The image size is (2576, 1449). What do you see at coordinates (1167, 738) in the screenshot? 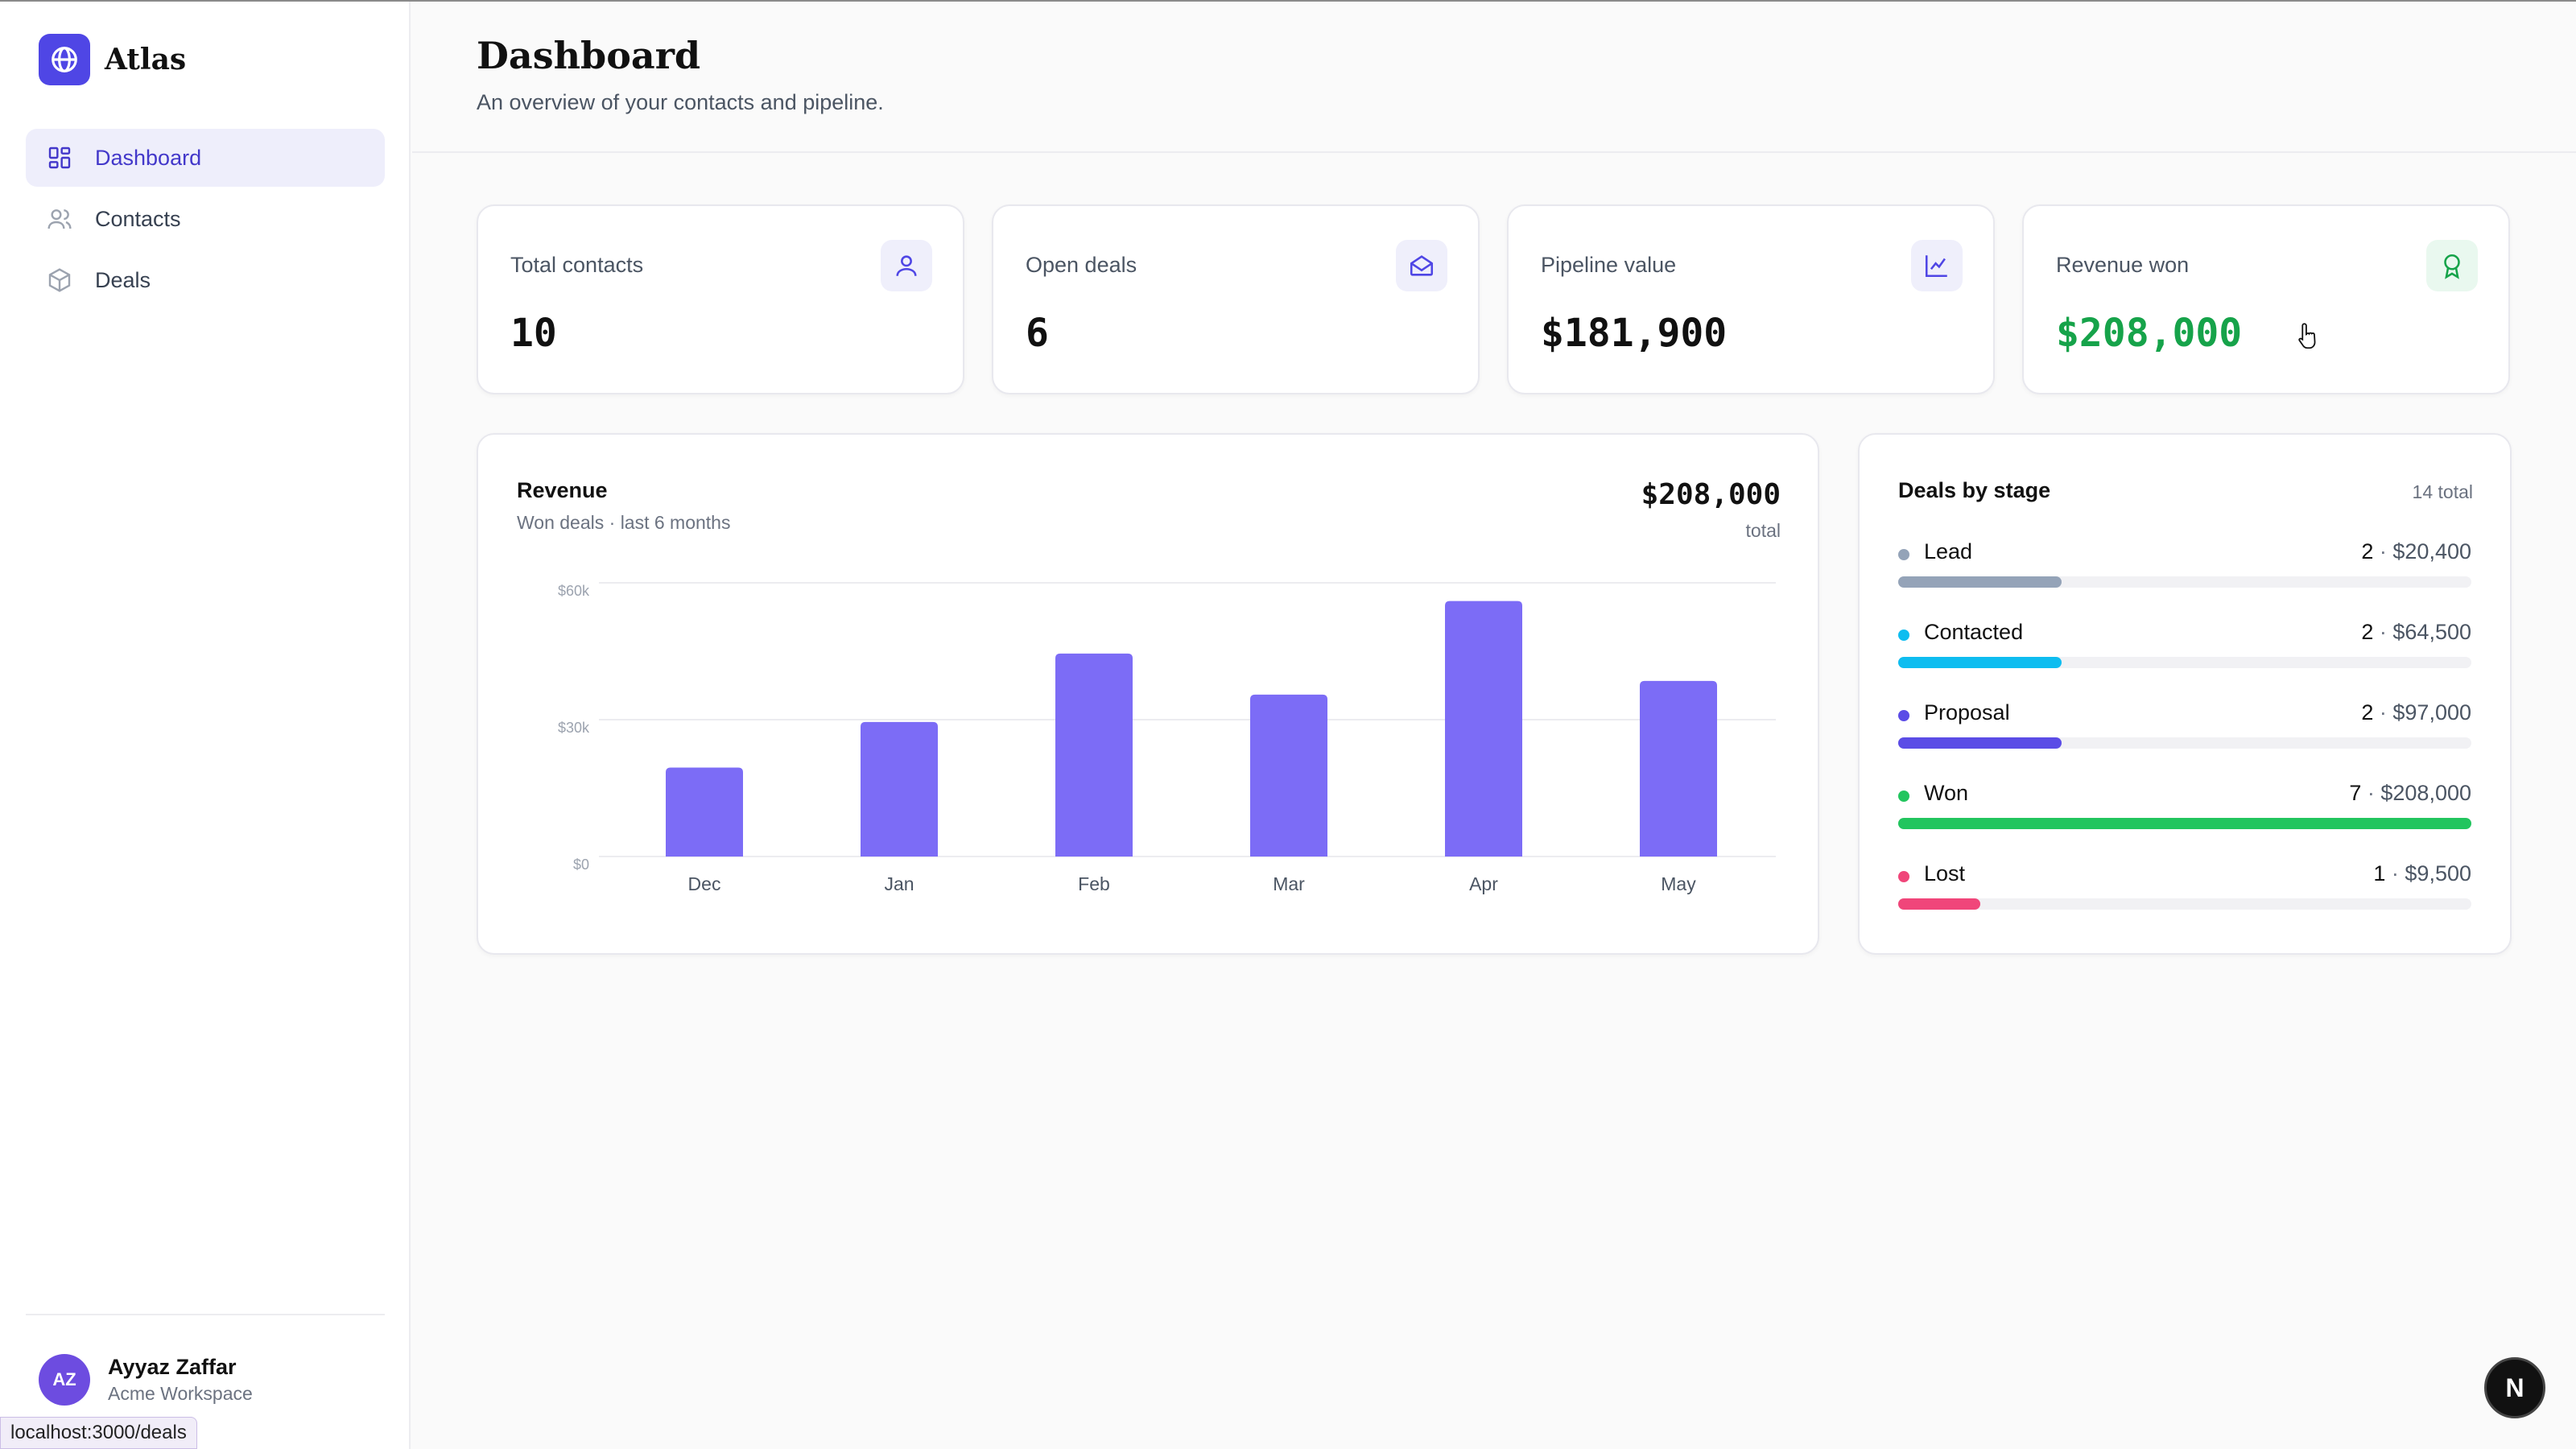
I see `revenue-bar-chart: $60k $30k $0 Dec Jan Feb Mar Apr May` at bounding box center [1167, 738].